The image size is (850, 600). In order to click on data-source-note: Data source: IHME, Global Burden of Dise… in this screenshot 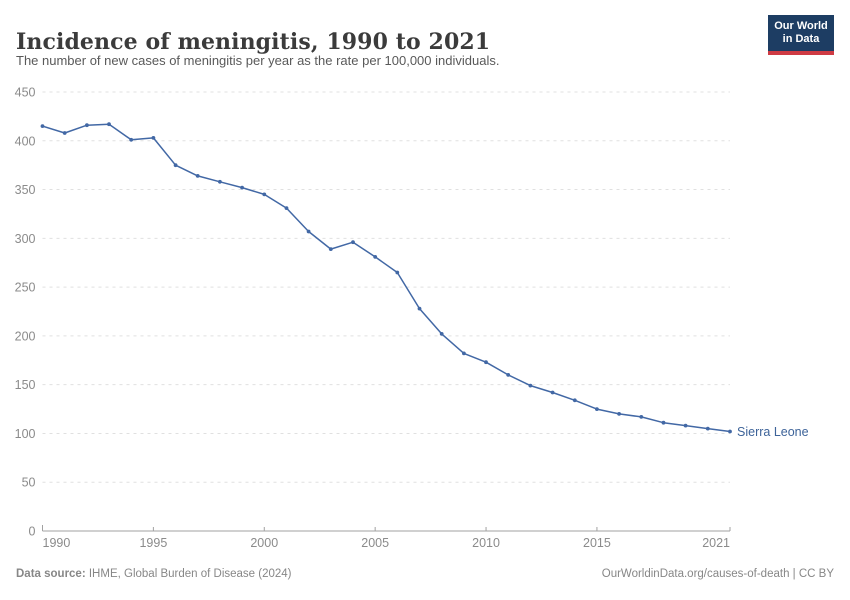, I will do `click(154, 574)`.